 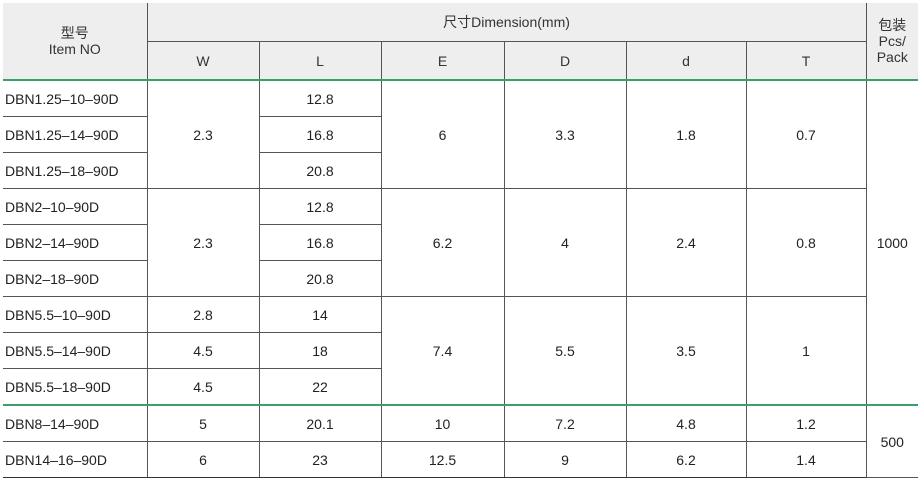 I want to click on column-header: L, so click(x=320, y=61).